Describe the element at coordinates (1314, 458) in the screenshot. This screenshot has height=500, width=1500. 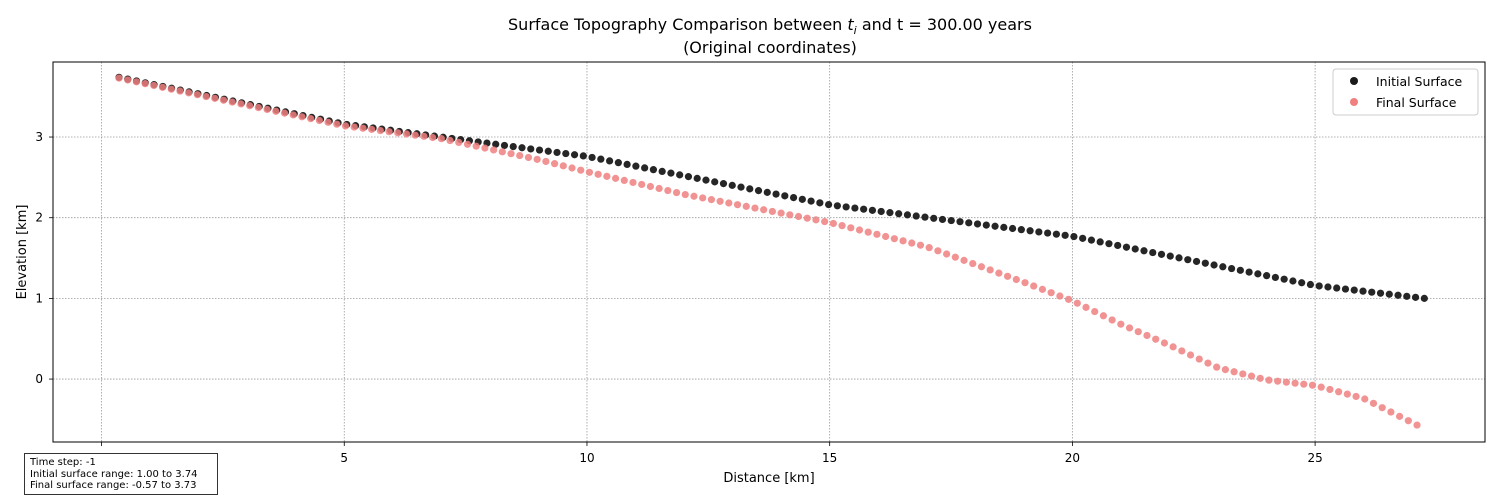
I see `x-tick-label: 25` at that location.